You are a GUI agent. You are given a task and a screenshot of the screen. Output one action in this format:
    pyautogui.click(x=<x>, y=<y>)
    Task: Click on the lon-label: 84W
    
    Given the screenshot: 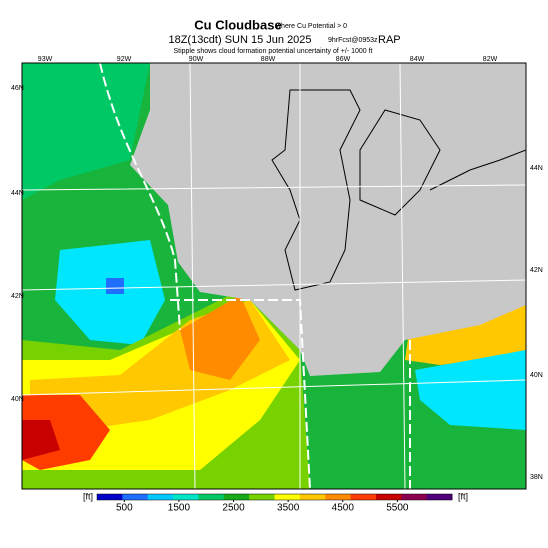 What is the action you would take?
    pyautogui.click(x=417, y=59)
    